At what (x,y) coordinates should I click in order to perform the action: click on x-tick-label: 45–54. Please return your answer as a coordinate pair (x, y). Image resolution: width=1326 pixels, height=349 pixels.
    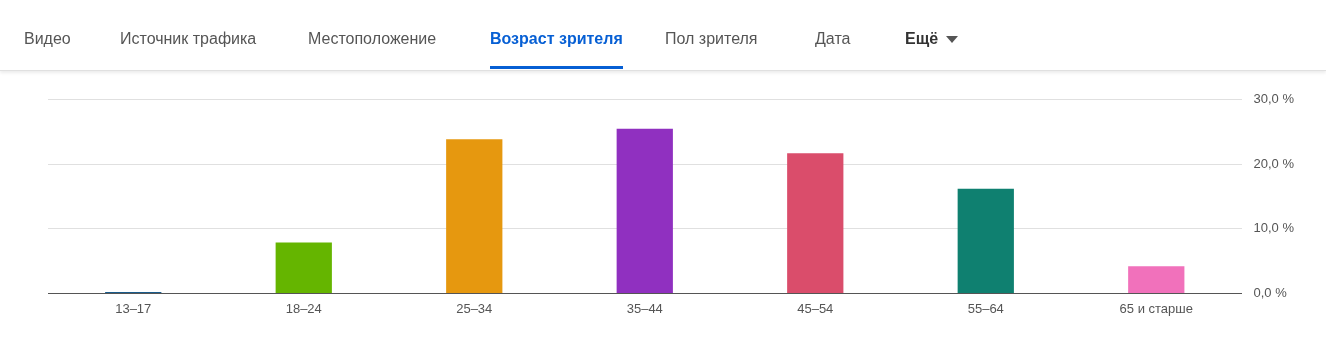
    Looking at the image, I should click on (815, 308).